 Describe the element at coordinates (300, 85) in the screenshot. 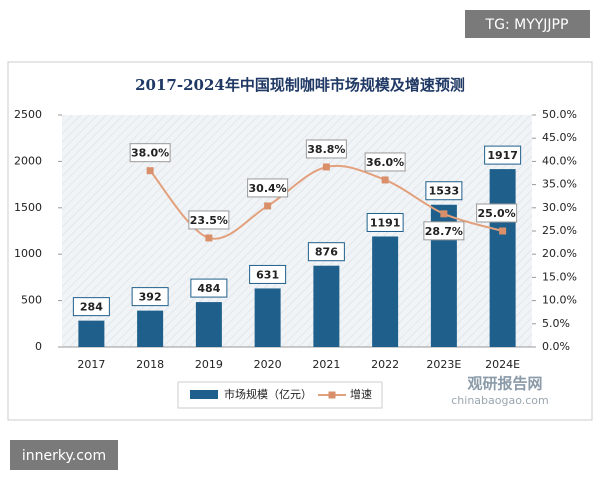

I see `chart-title: 2017-2024年中国现制咖啡市场规模及增速预测` at that location.